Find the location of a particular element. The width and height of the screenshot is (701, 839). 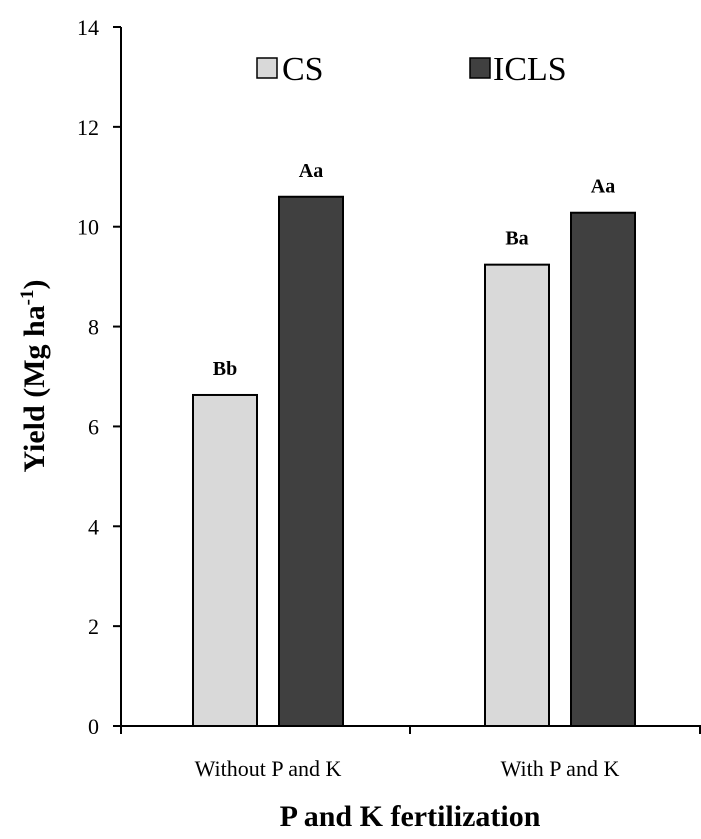

legend-swatch-cs is located at coordinates (267, 68).